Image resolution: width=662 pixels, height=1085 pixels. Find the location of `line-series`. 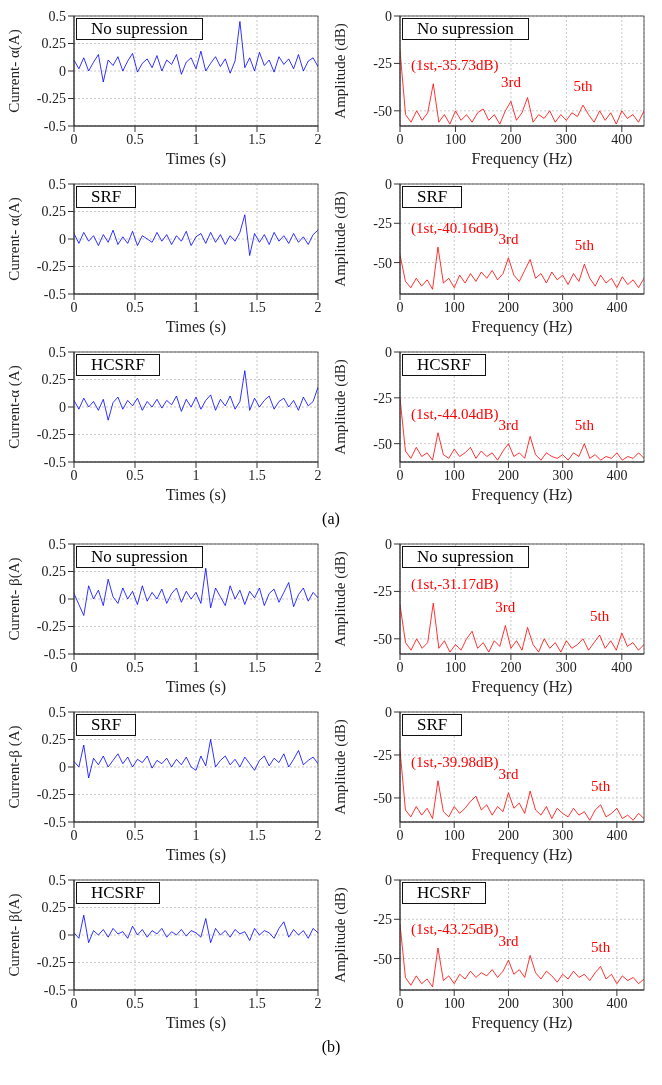

line-series is located at coordinates (196, 929).